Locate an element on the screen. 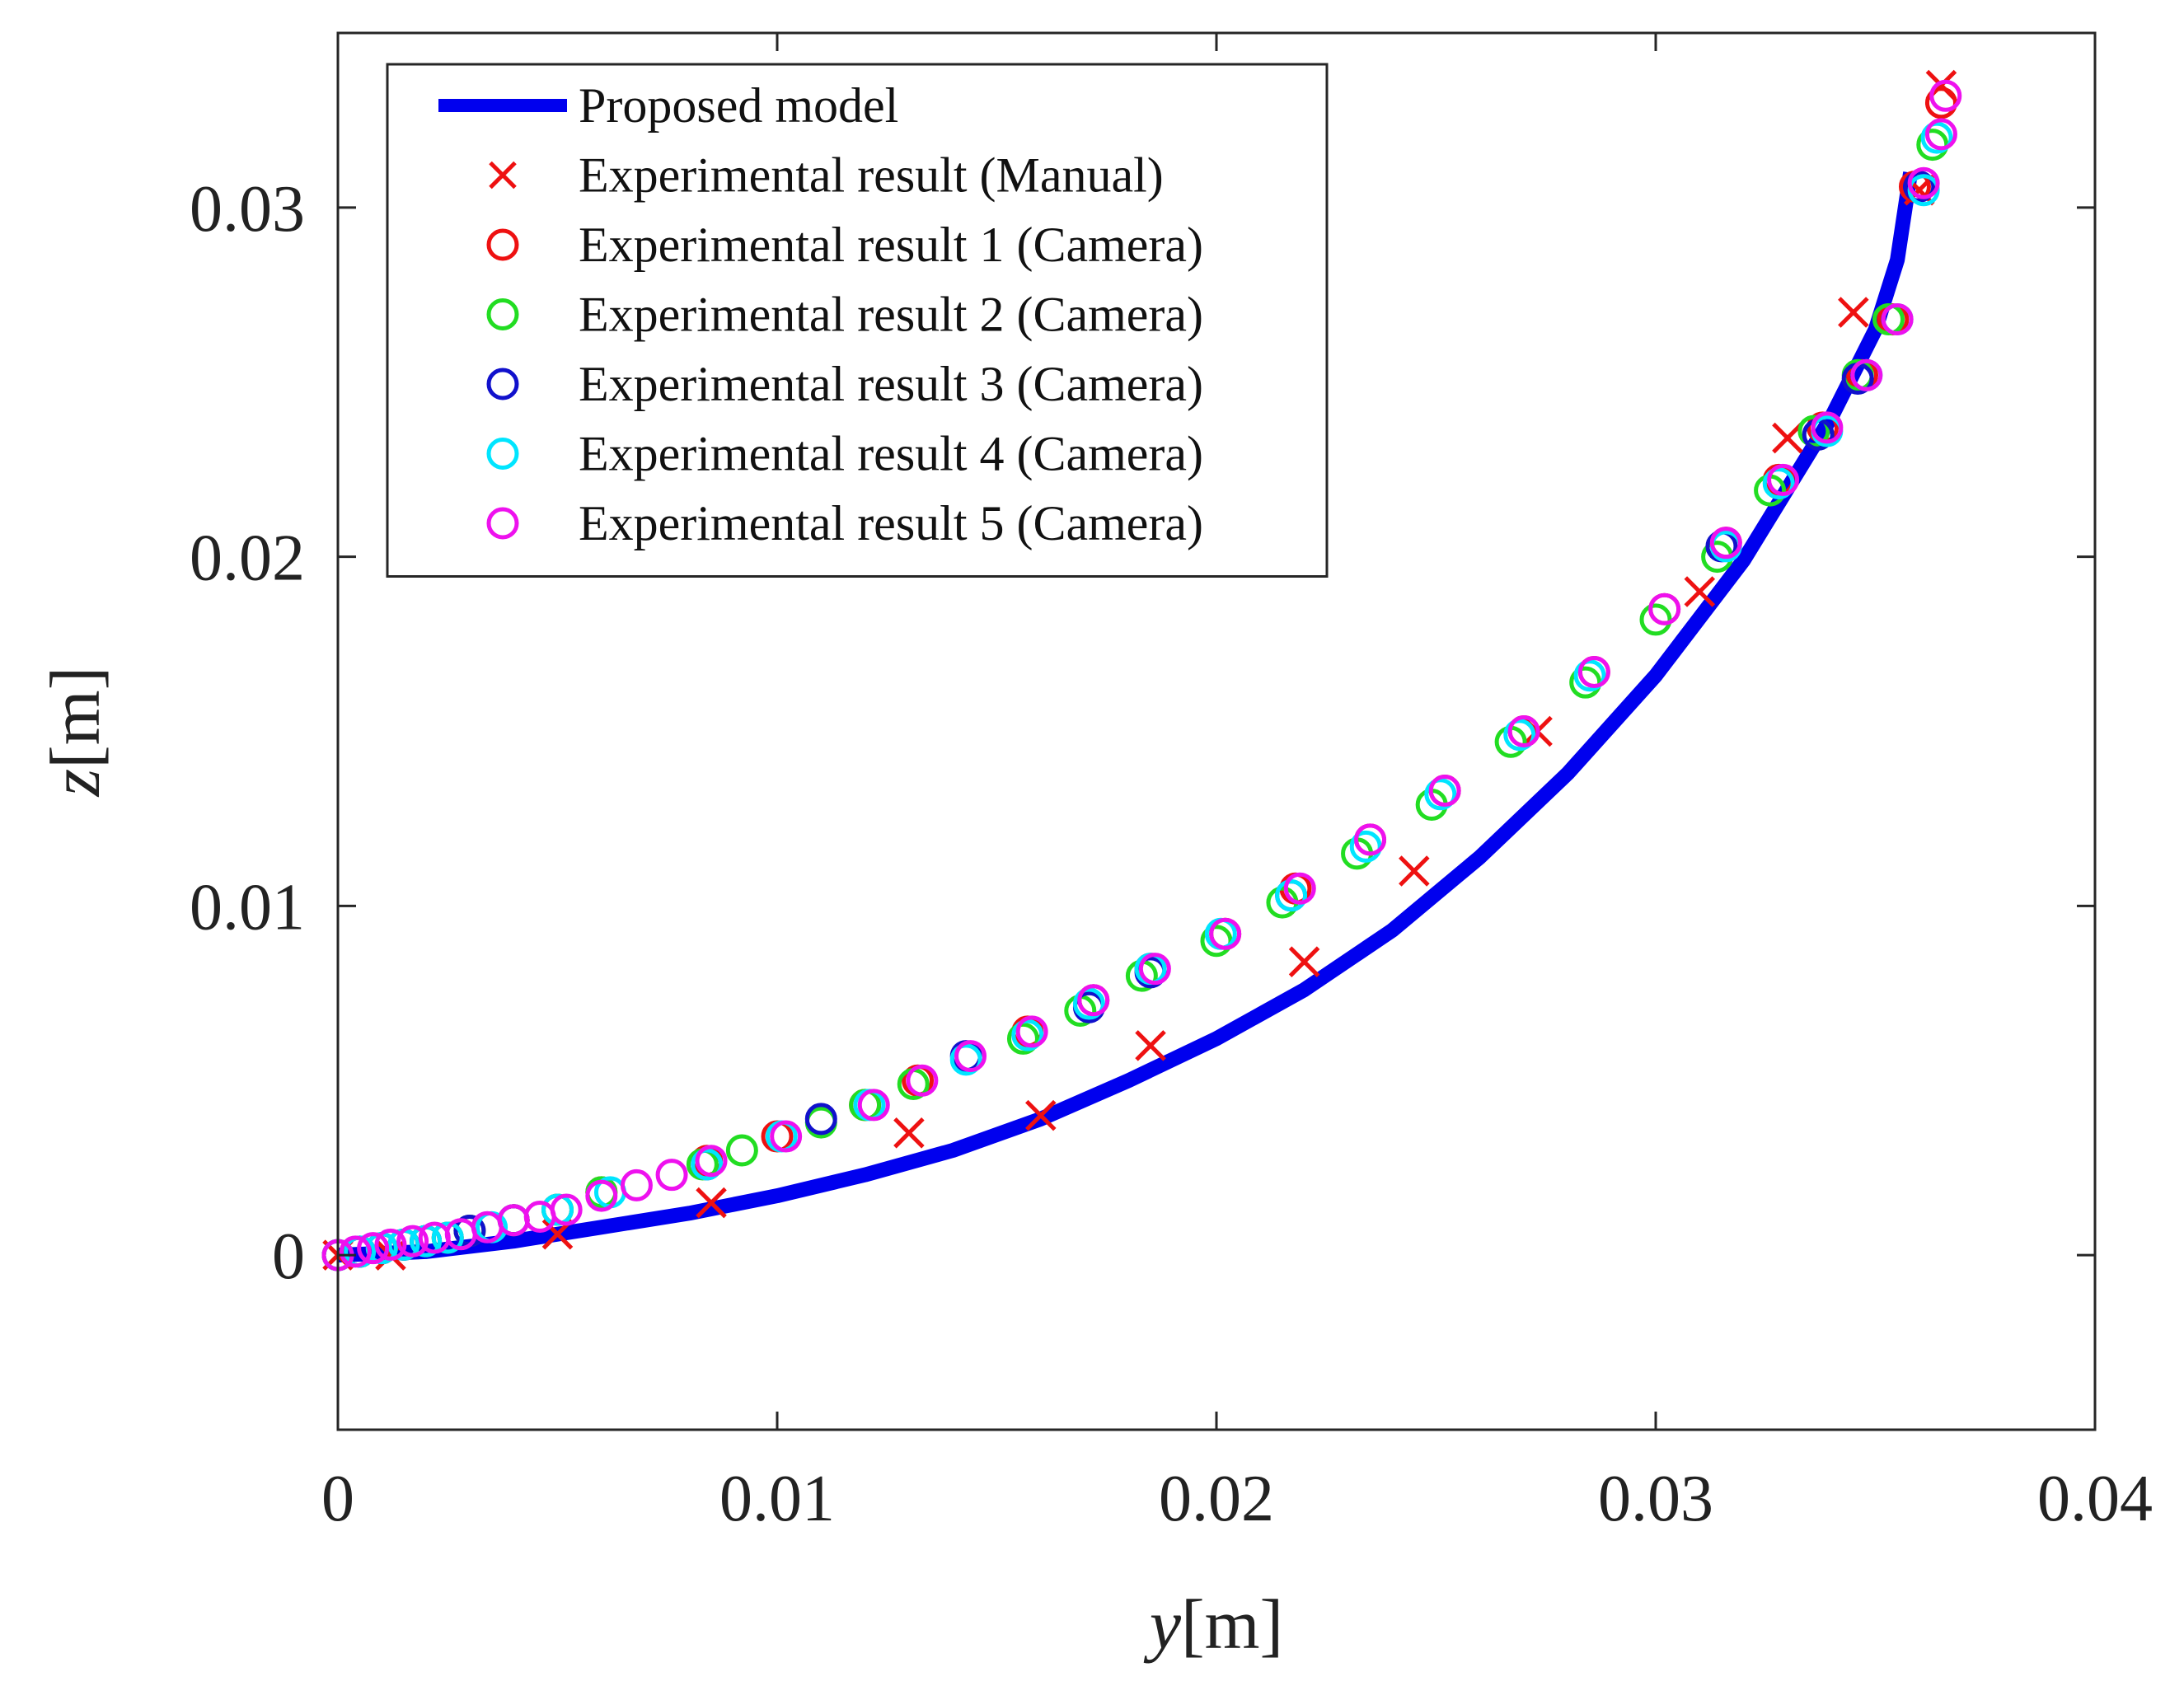 The width and height of the screenshot is (2184, 1686). x-tick-label: 0.03 is located at coordinates (1655, 1499).